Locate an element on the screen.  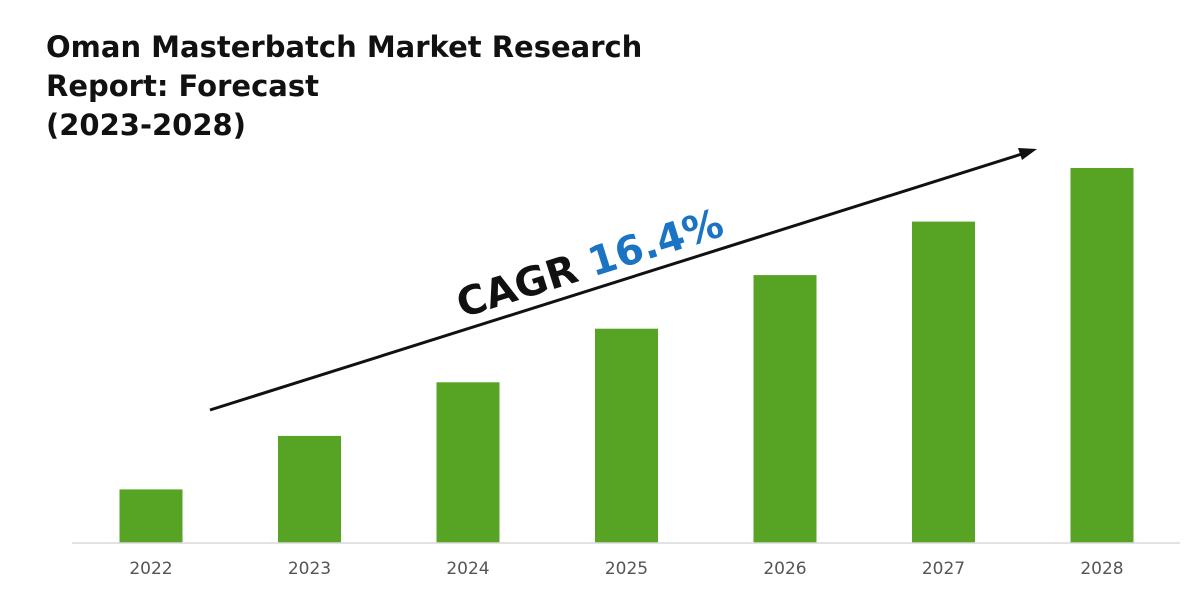
x-axis-ticks: 2022 2023 2024 2025 2026 2027 2028 is located at coordinates (626, 569).